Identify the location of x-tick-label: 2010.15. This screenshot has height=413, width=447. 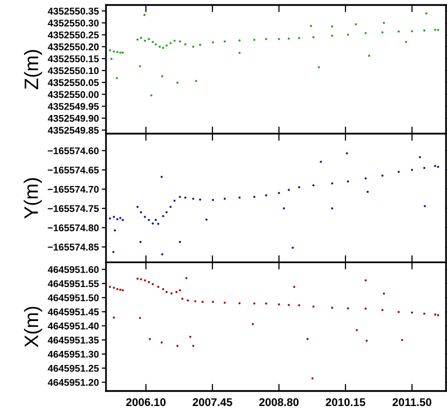
(346, 402).